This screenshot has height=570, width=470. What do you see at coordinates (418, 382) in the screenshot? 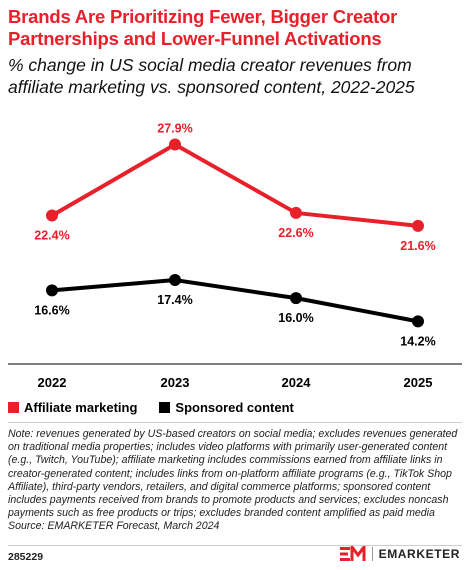
I see `x-tick-label-2025: 2025` at bounding box center [418, 382].